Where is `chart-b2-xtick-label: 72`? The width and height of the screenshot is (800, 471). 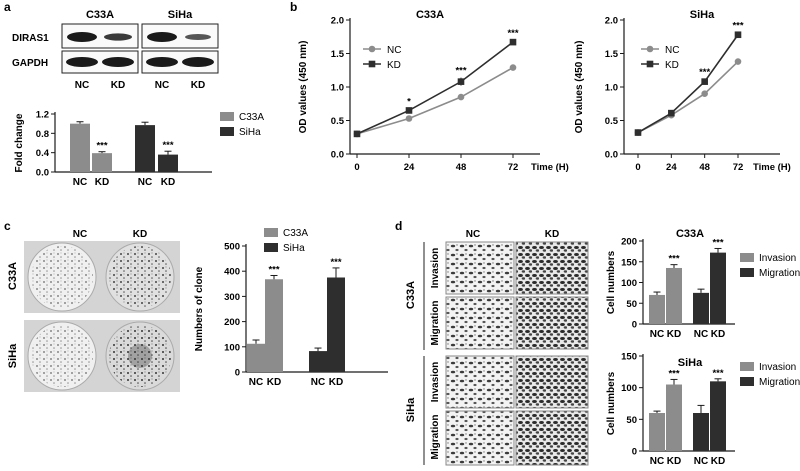 chart-b2-xtick-label: 72 is located at coordinates (738, 167).